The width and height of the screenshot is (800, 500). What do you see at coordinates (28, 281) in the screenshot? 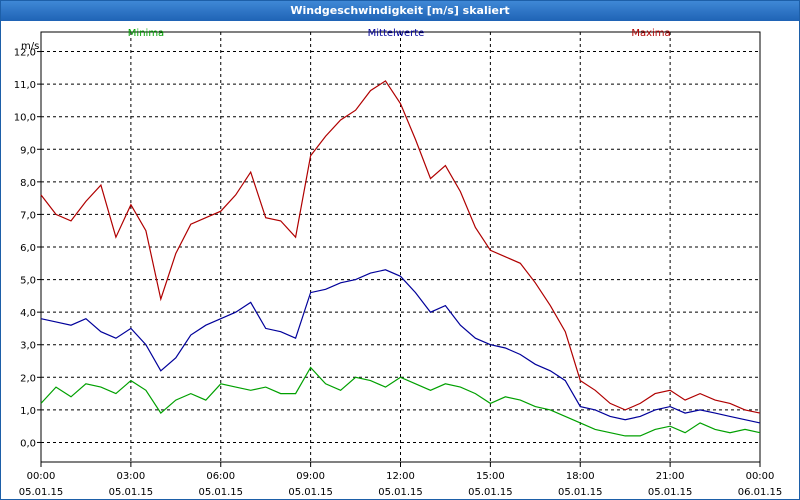
I see `y-tick-label: 5,0` at bounding box center [28, 281].